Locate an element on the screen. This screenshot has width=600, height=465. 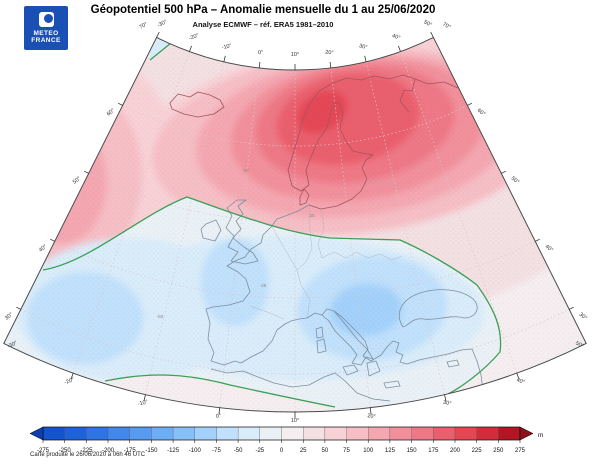
lon-label-top: 50° is located at coordinates (428, 23).